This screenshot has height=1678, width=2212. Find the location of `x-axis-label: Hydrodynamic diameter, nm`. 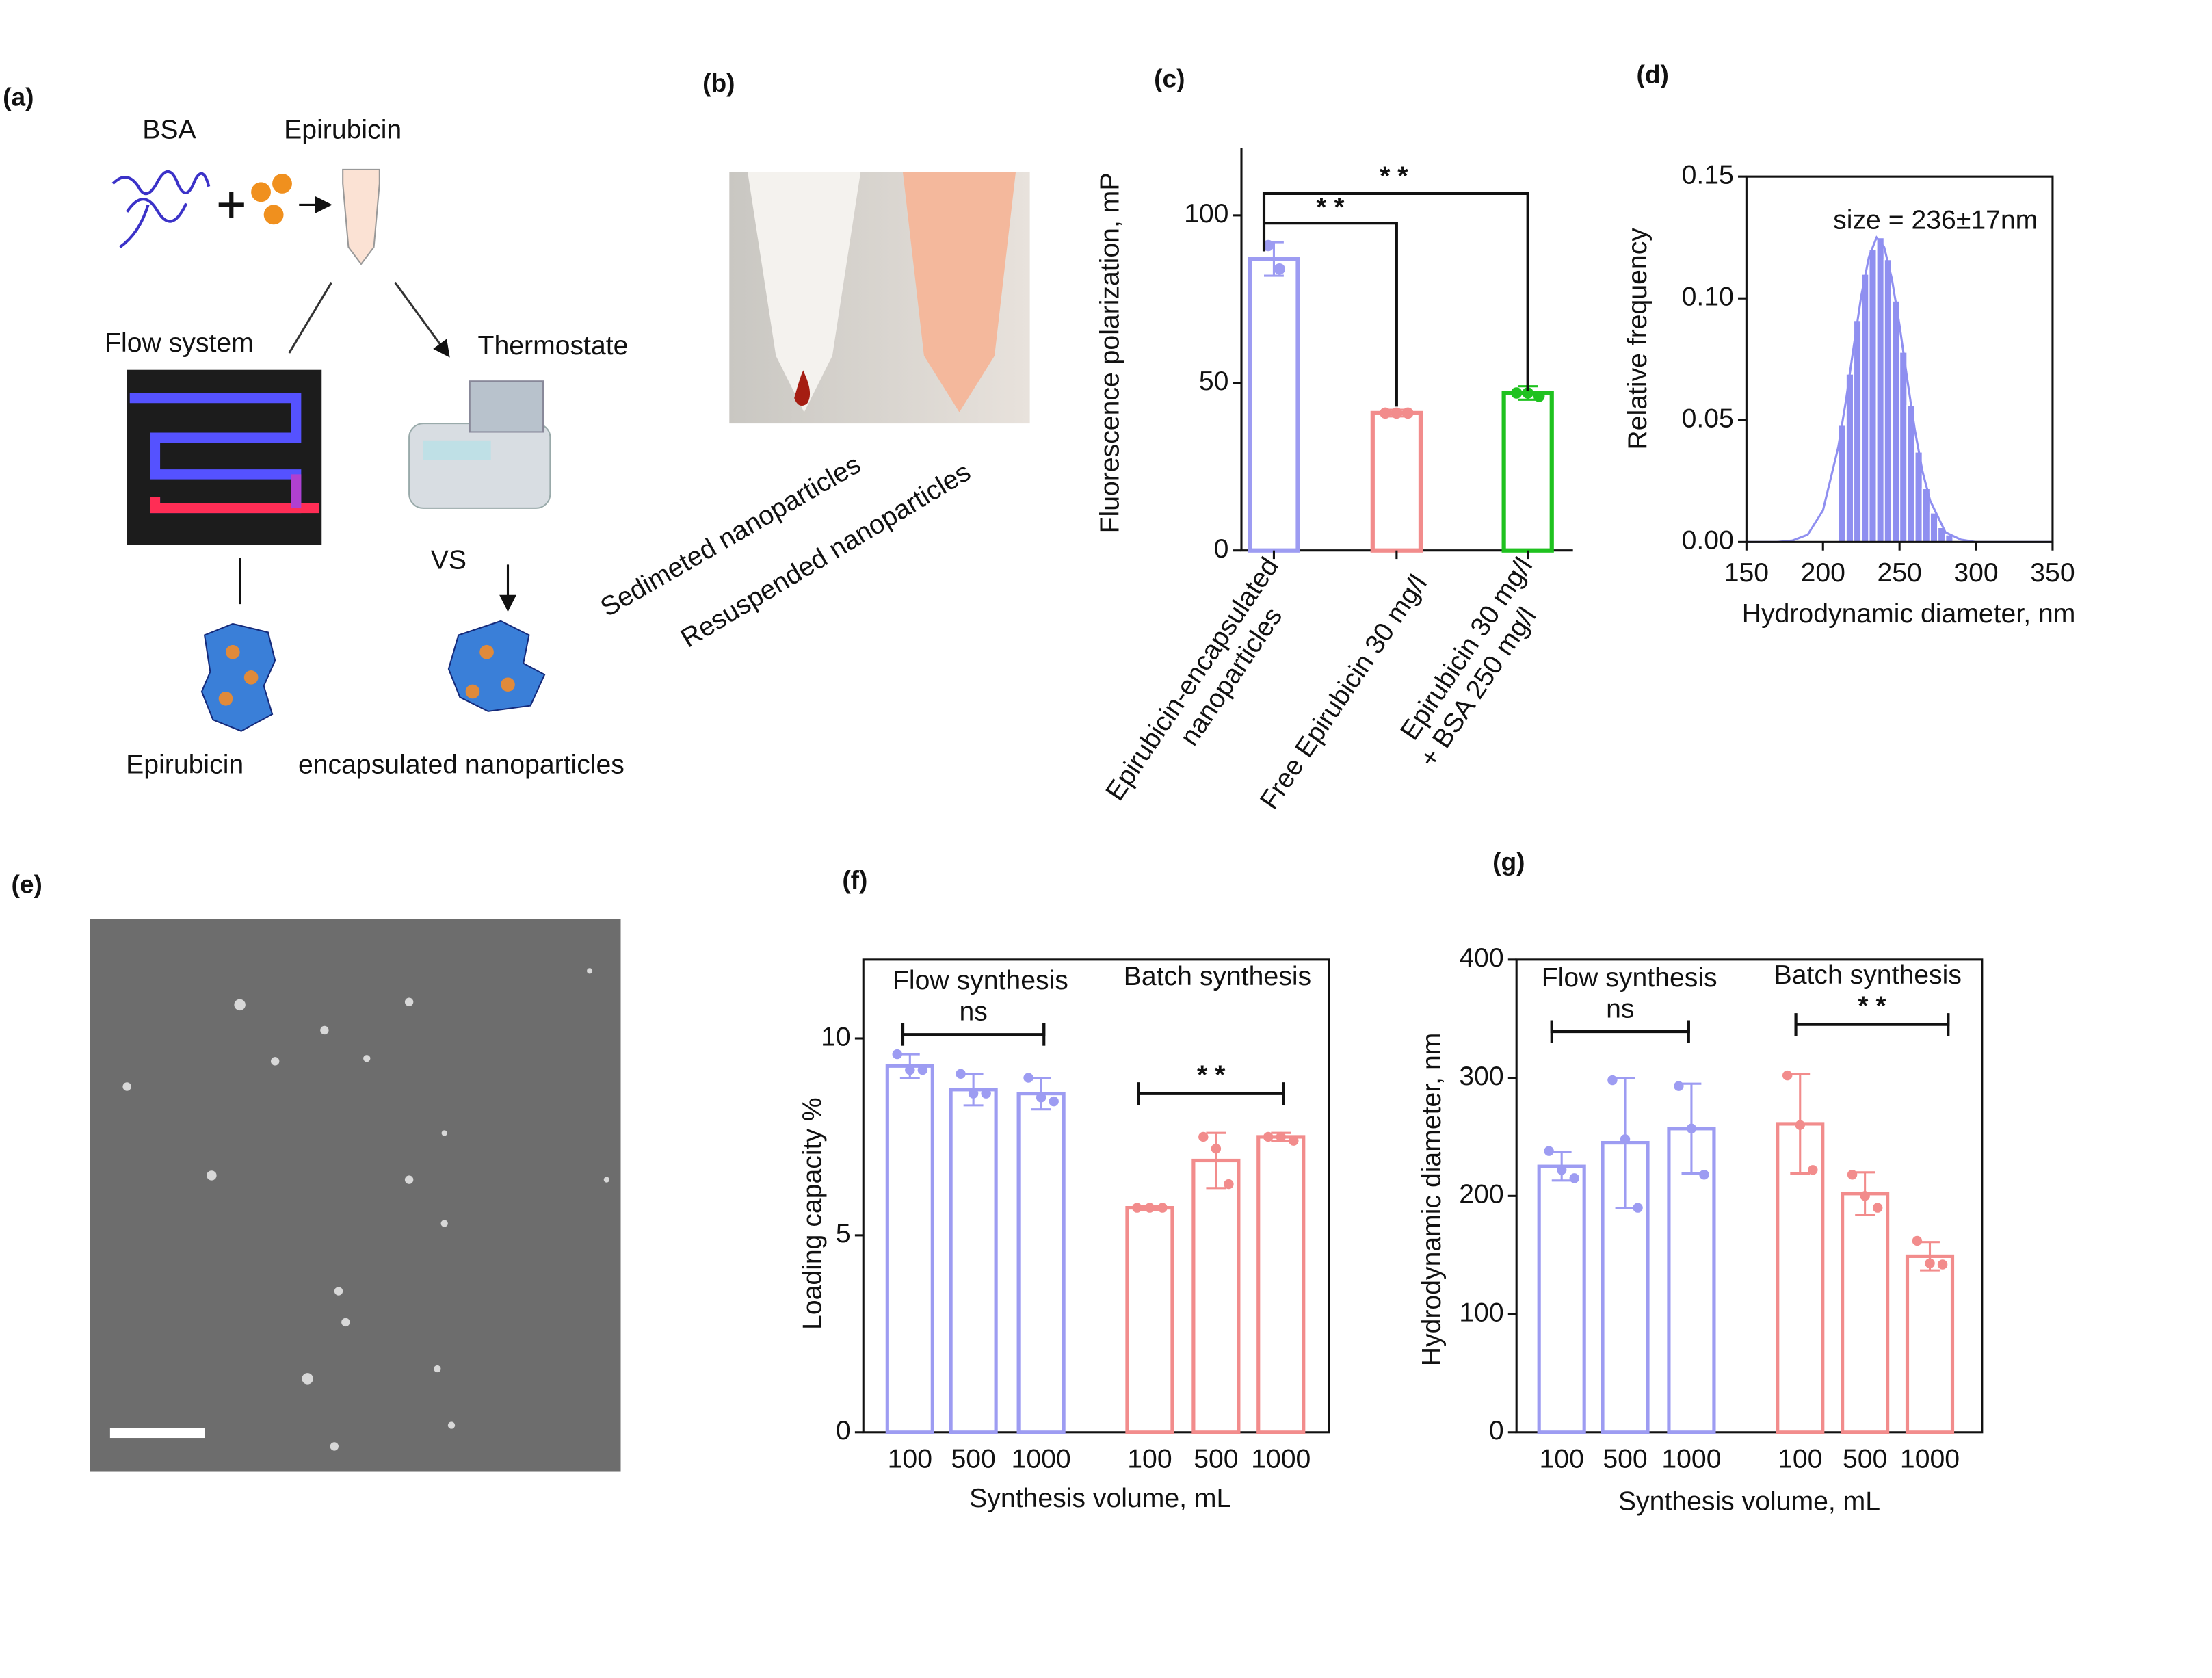

x-axis-label: Hydrodynamic diameter, nm is located at coordinates (1909, 614).